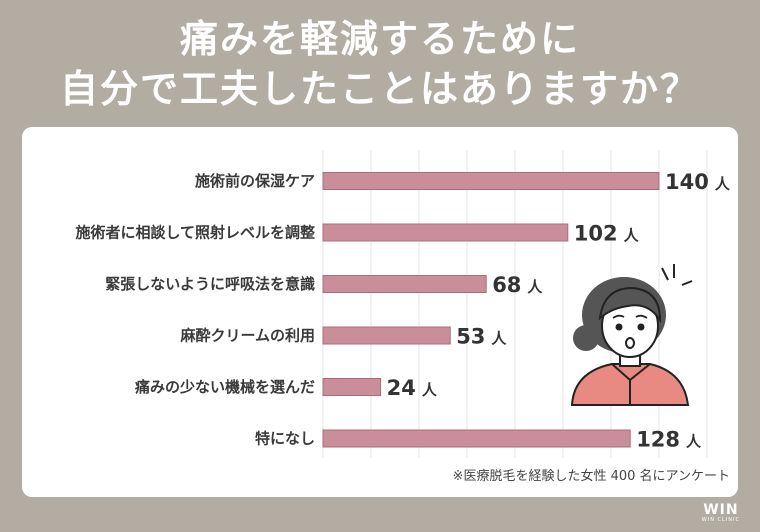  What do you see at coordinates (720, 520) in the screenshot?
I see `logo-sub: WIN CLINIC` at bounding box center [720, 520].